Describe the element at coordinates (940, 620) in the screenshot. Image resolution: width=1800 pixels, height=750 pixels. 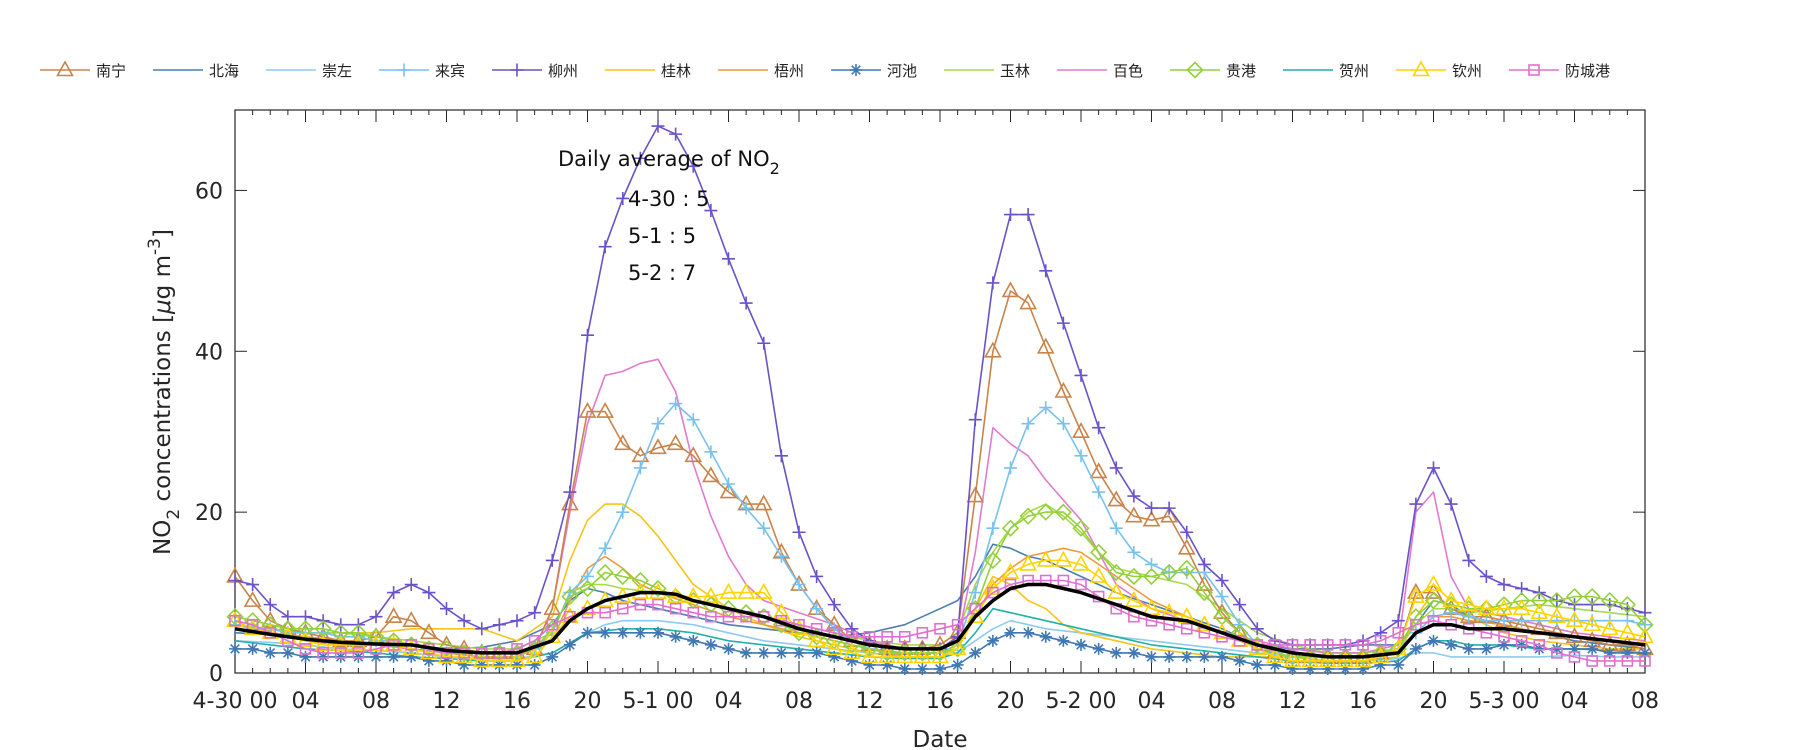
I see `average-line` at that location.